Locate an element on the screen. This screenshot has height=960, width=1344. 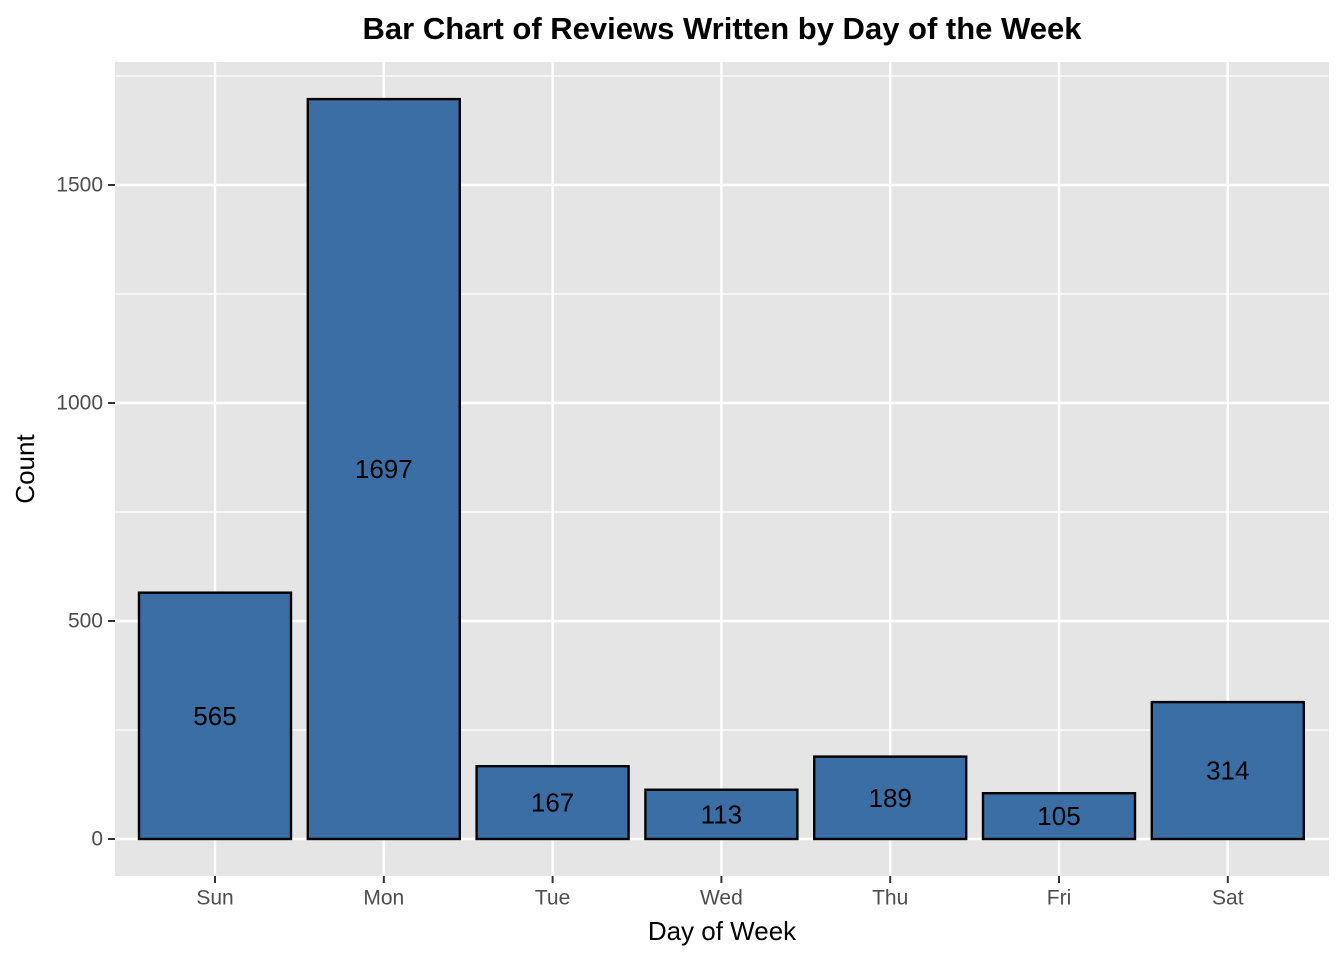
x-tick-label-thu: Thu is located at coordinates (890, 898).